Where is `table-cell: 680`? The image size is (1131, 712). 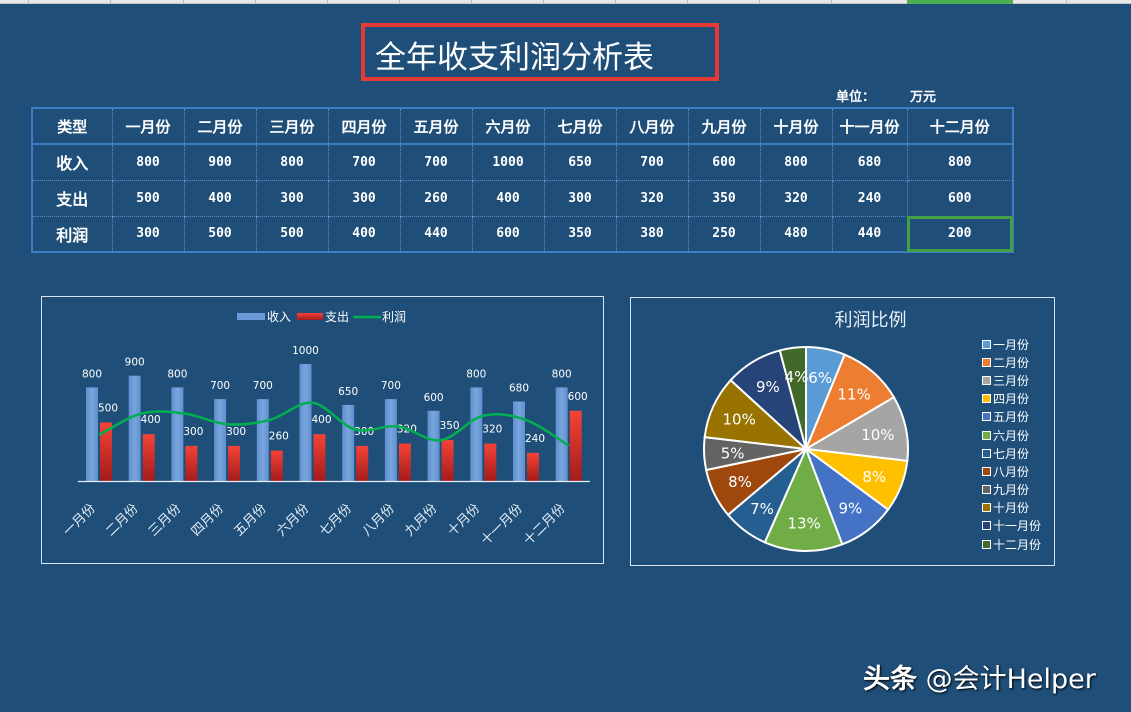 table-cell: 680 is located at coordinates (870, 162).